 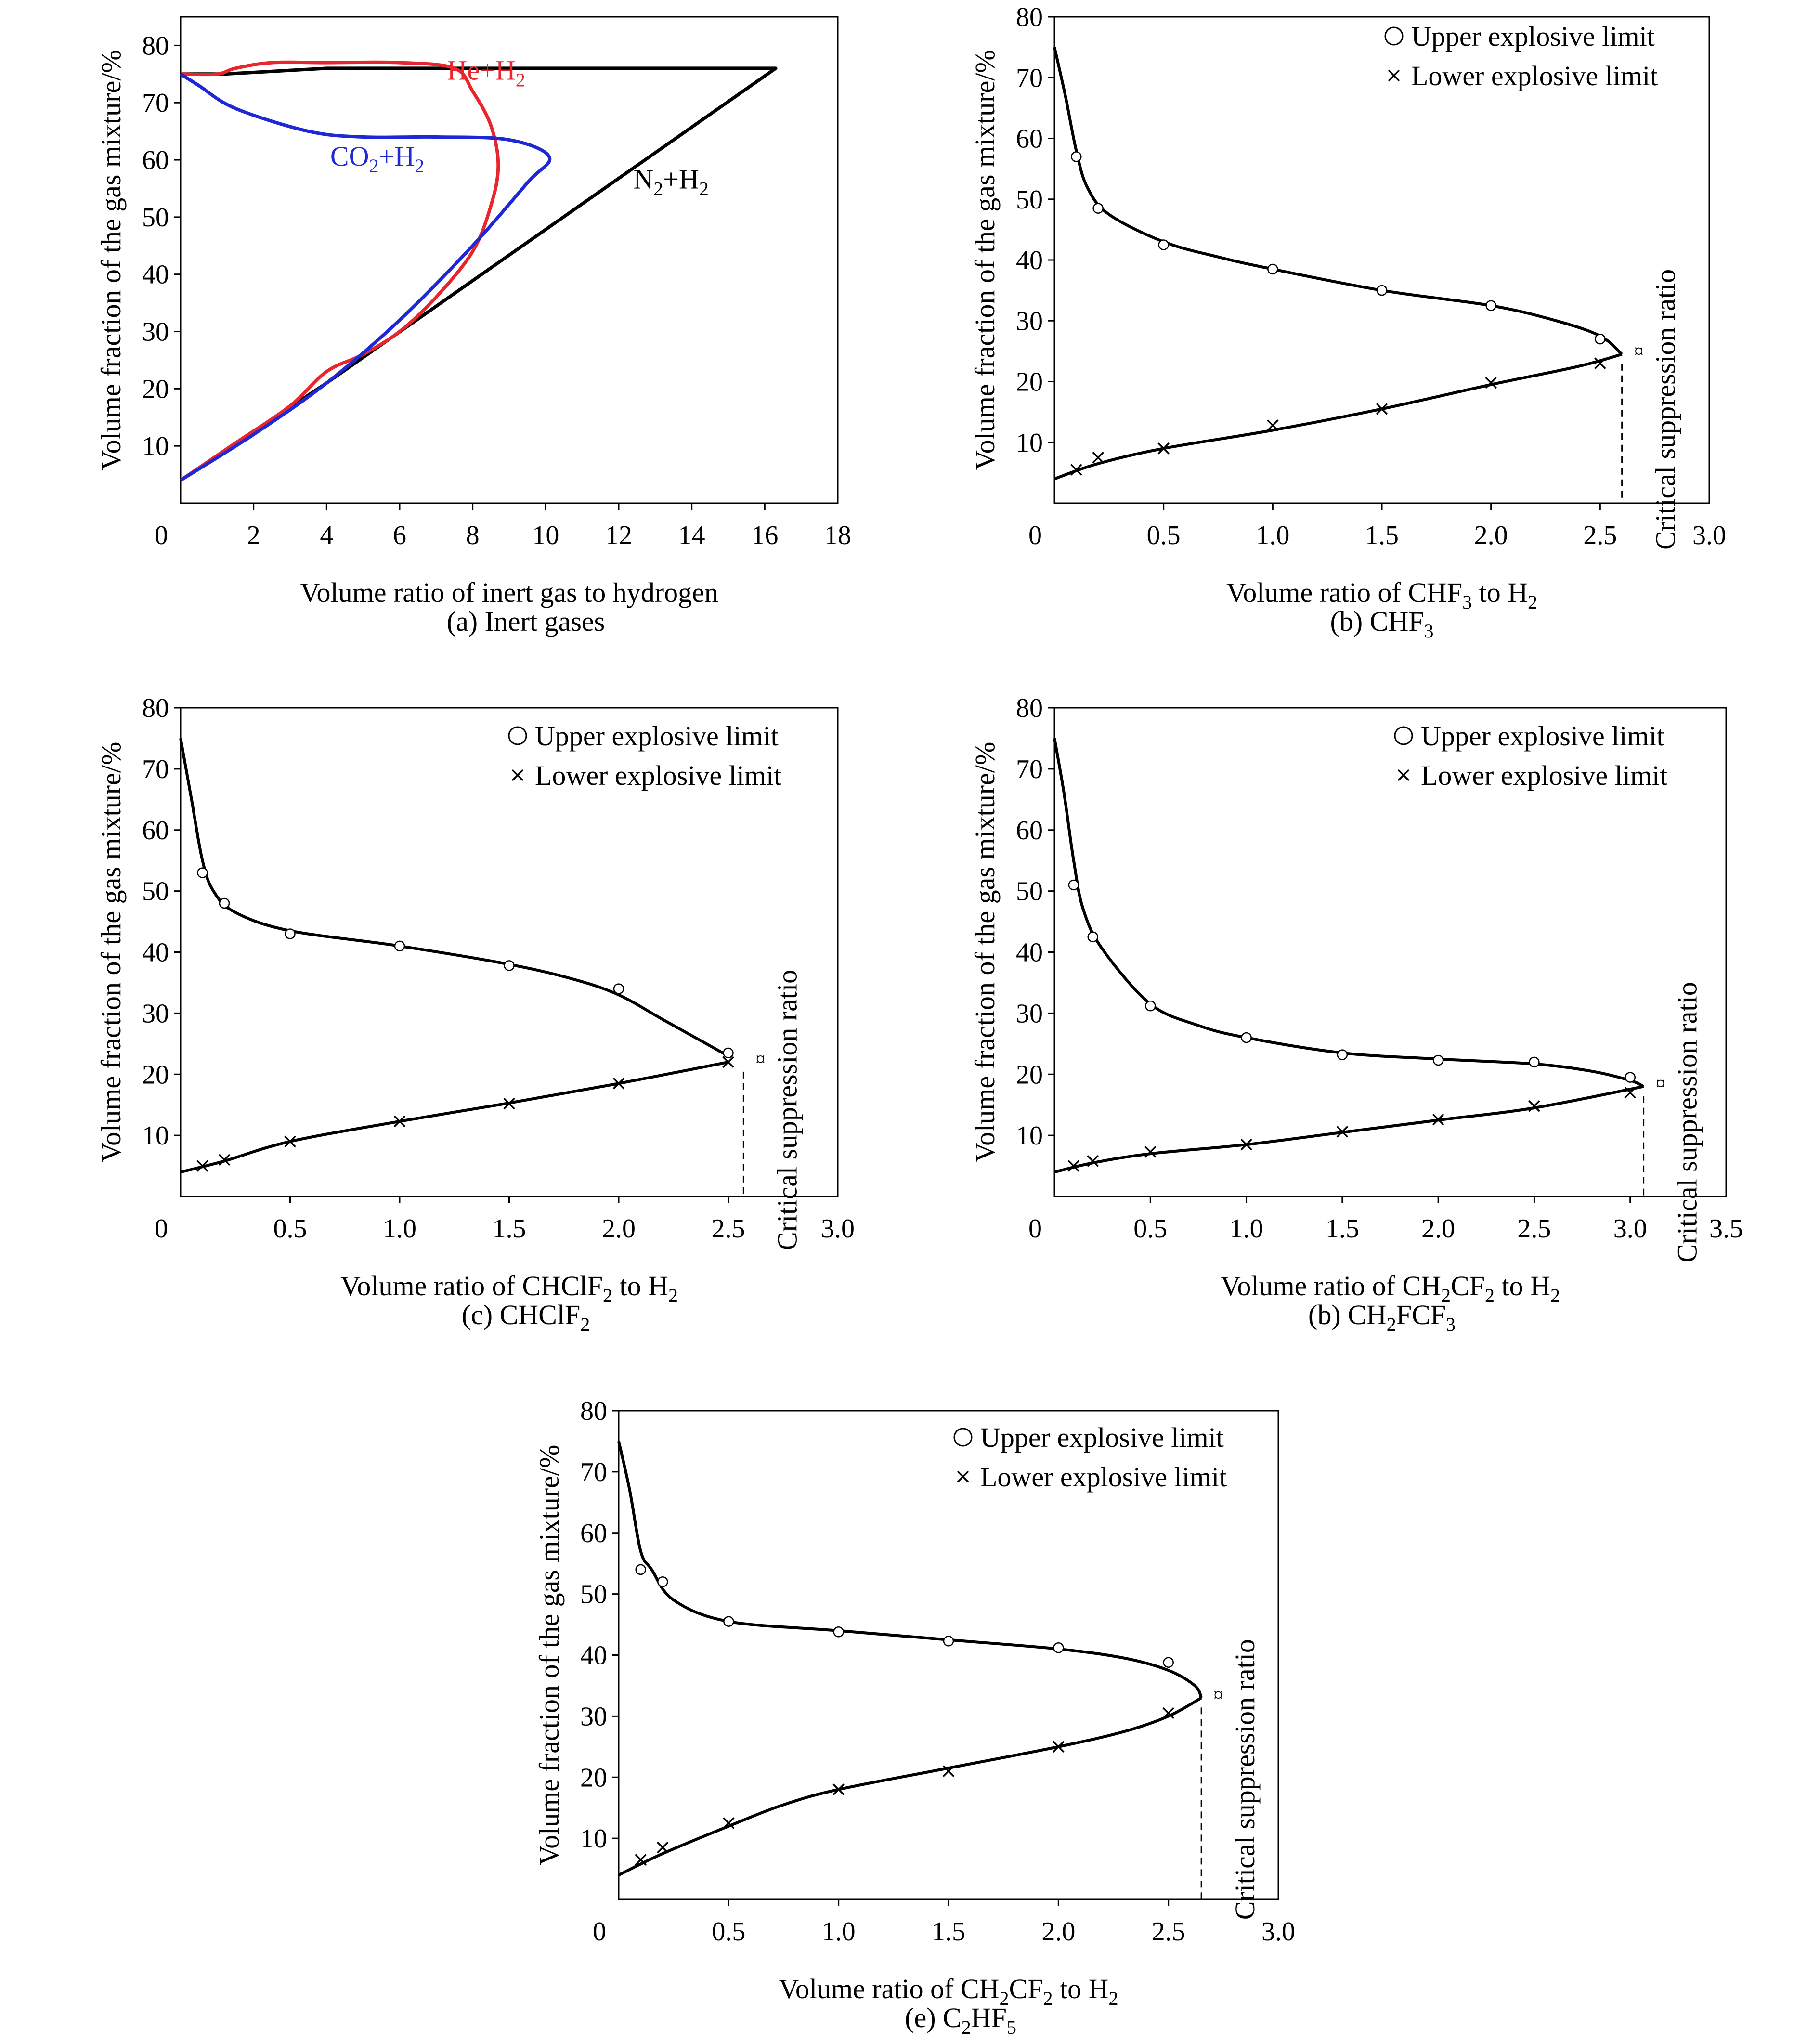 I want to click on x-tick-label: 2.5, so click(x=1600, y=535).